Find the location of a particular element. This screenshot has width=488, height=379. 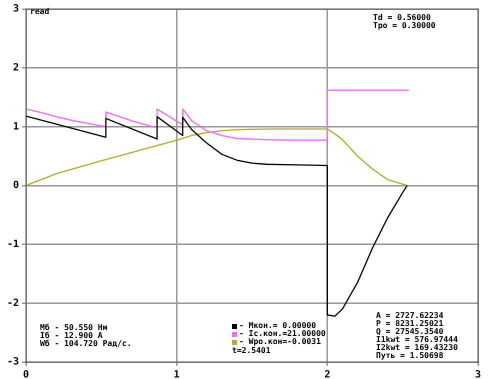

legend-label: - Мкон.= 0.00000 is located at coordinates (277, 325).